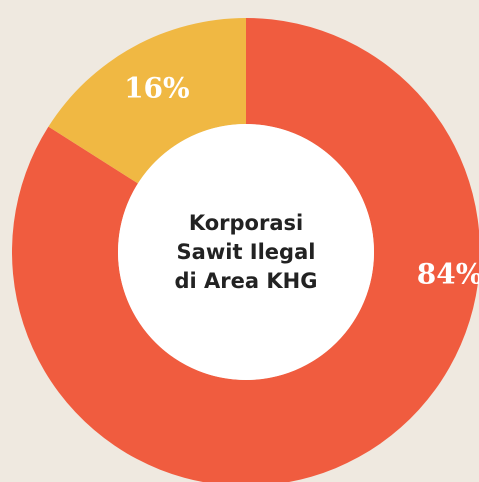  I want to click on value-label: 16%, so click(157, 87).